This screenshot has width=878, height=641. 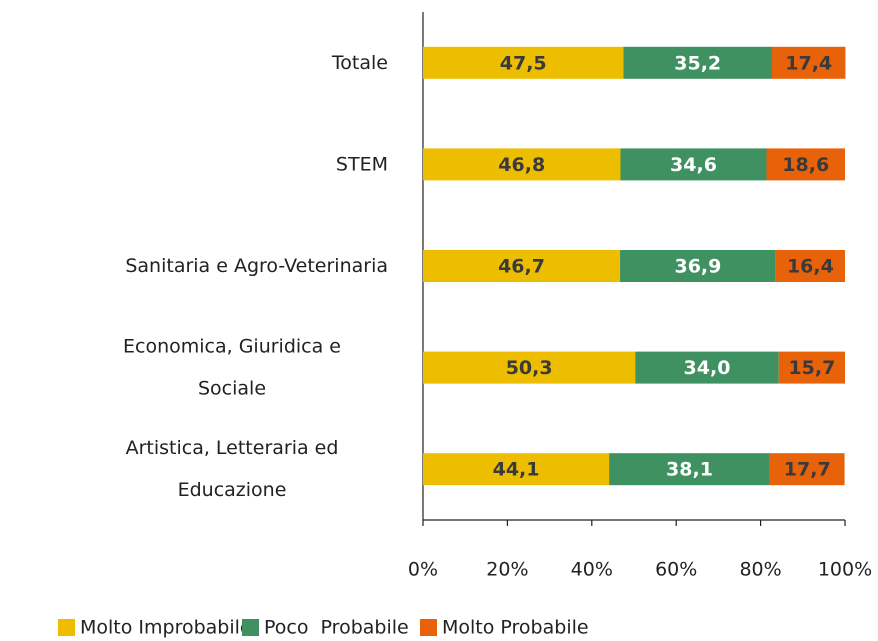 I want to click on x-tick-label: 60%, so click(x=676, y=570).